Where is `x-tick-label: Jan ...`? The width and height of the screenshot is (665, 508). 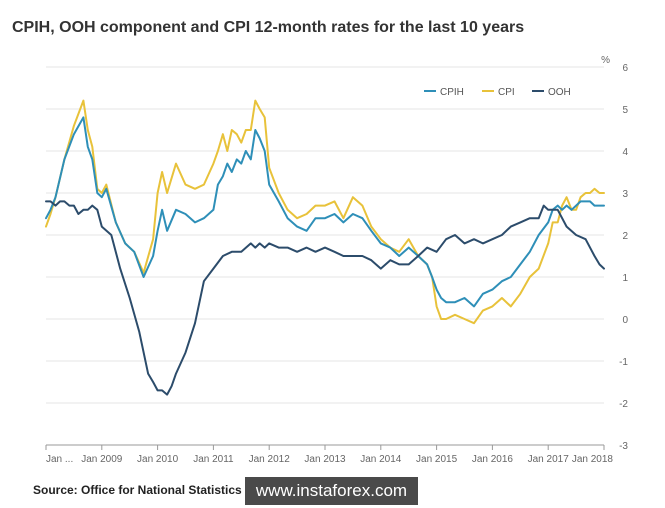 x-tick-label: Jan ... is located at coordinates (59, 459).